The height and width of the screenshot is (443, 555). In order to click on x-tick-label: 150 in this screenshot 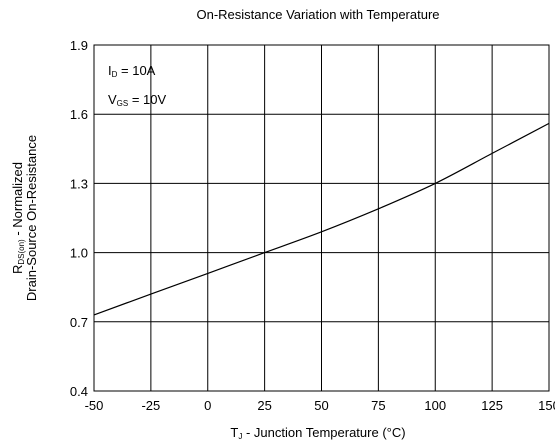, I will do `click(546, 405)`.